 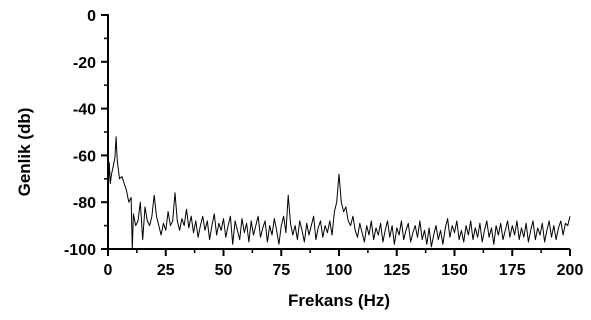 What do you see at coordinates (84, 156) in the screenshot?
I see `y-tick-label: -60` at bounding box center [84, 156].